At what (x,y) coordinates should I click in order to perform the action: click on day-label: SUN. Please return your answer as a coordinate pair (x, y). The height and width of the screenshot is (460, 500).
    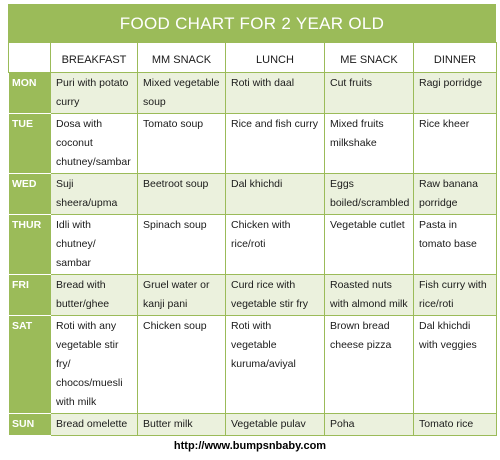
    Looking at the image, I should click on (29, 424).